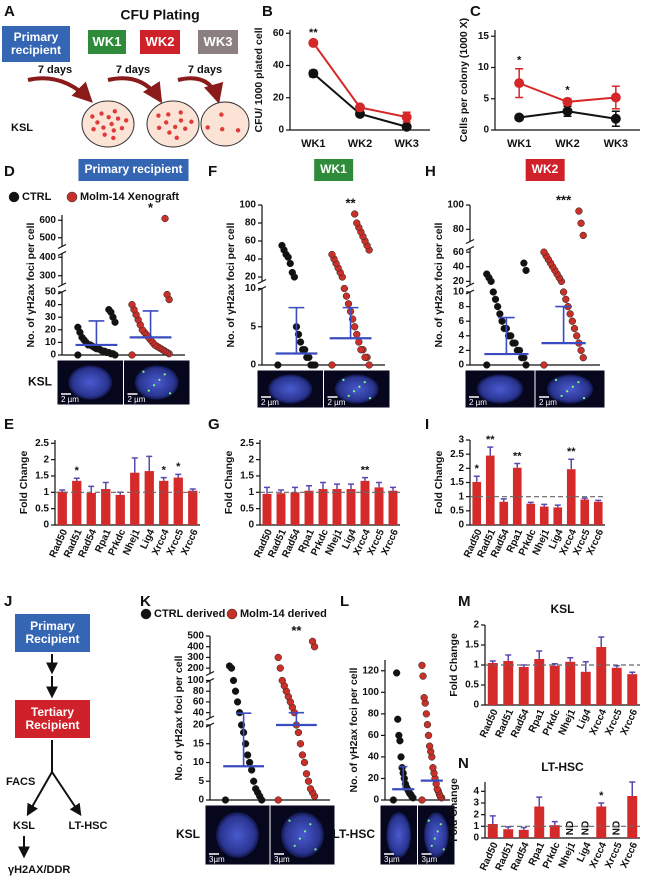 The height and width of the screenshot is (885, 646). What do you see at coordinates (251, 223) in the screenshot?
I see `y-tick-label: 80` at bounding box center [251, 223].